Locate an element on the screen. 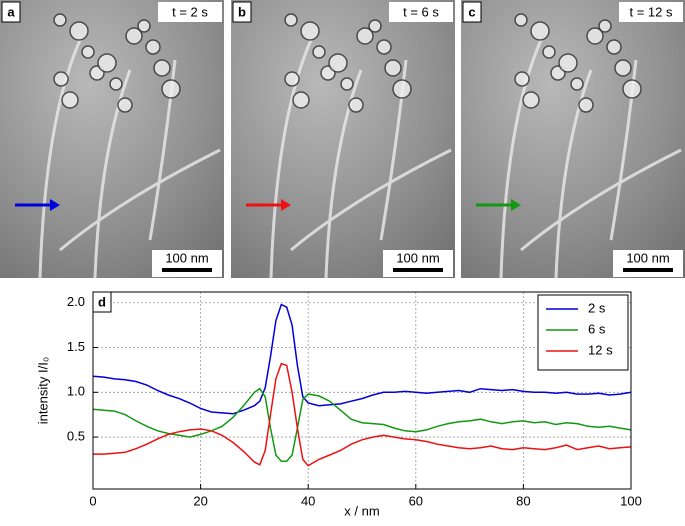  panel-label: c is located at coordinates (471, 11).